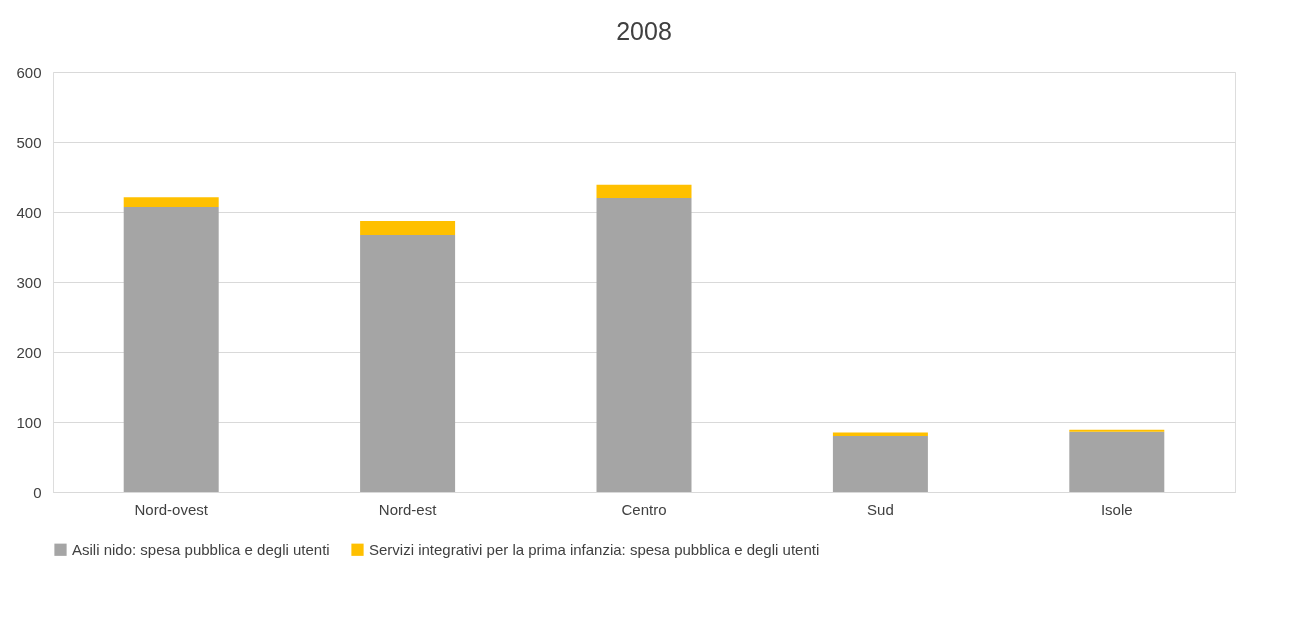 The height and width of the screenshot is (643, 1296). What do you see at coordinates (29, 212) in the screenshot?
I see `y-tick-label: 400` at bounding box center [29, 212].